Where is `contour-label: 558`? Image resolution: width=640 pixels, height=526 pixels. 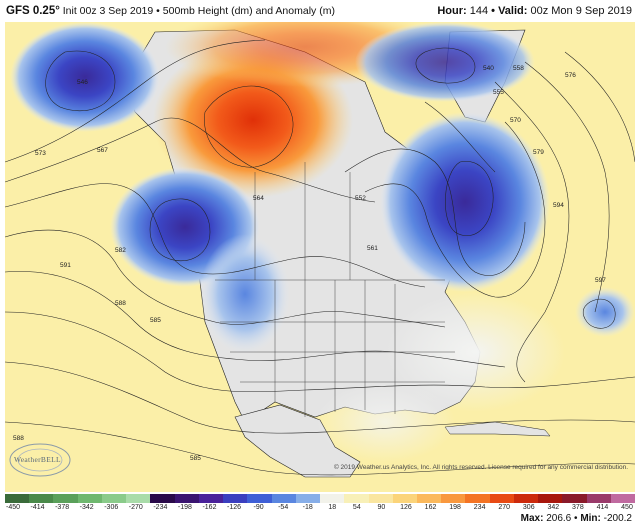 contour-label: 558 is located at coordinates (518, 68).